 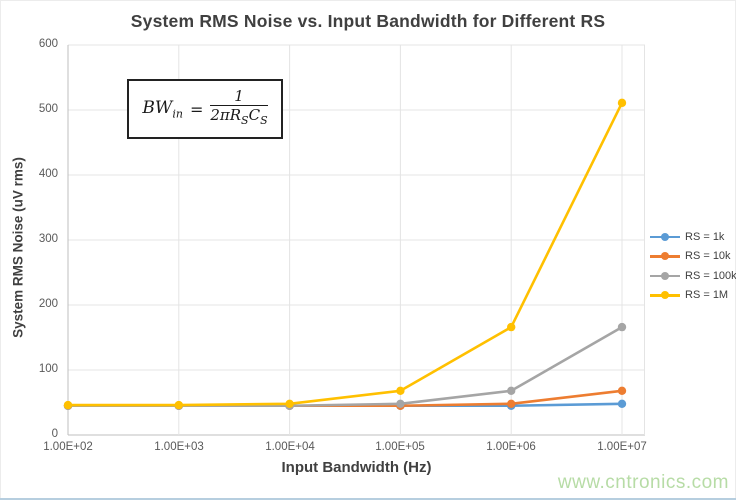 I want to click on legend-marker-rs-1m, so click(x=665, y=295).